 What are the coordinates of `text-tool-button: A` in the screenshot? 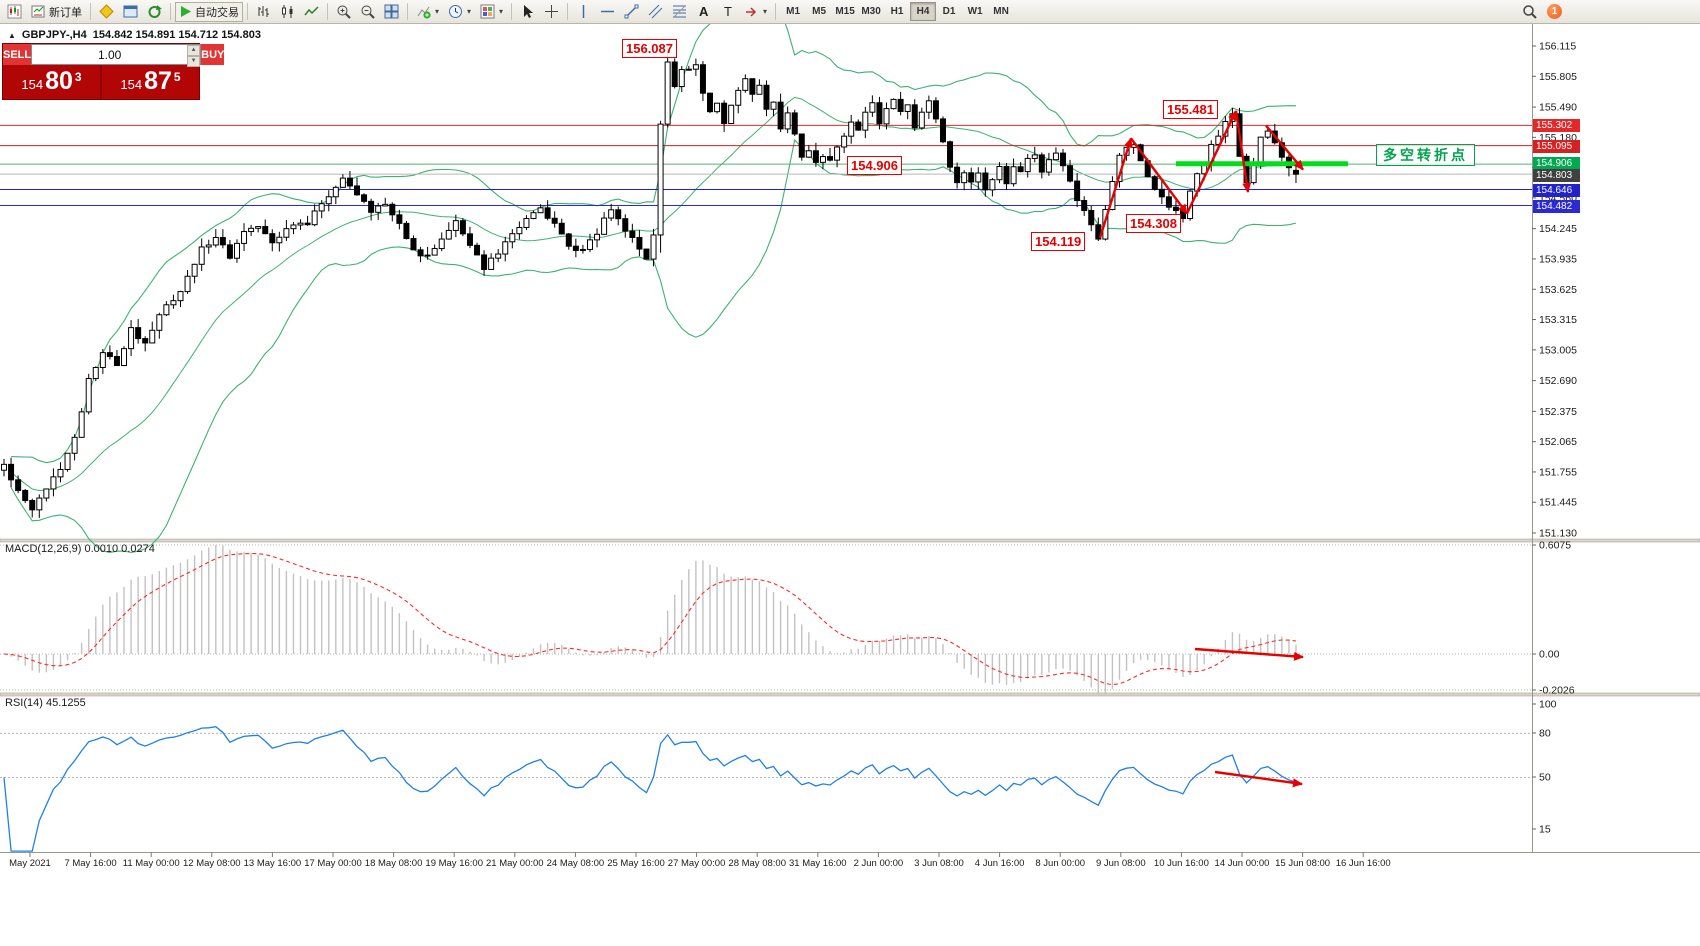 It's located at (703, 12).